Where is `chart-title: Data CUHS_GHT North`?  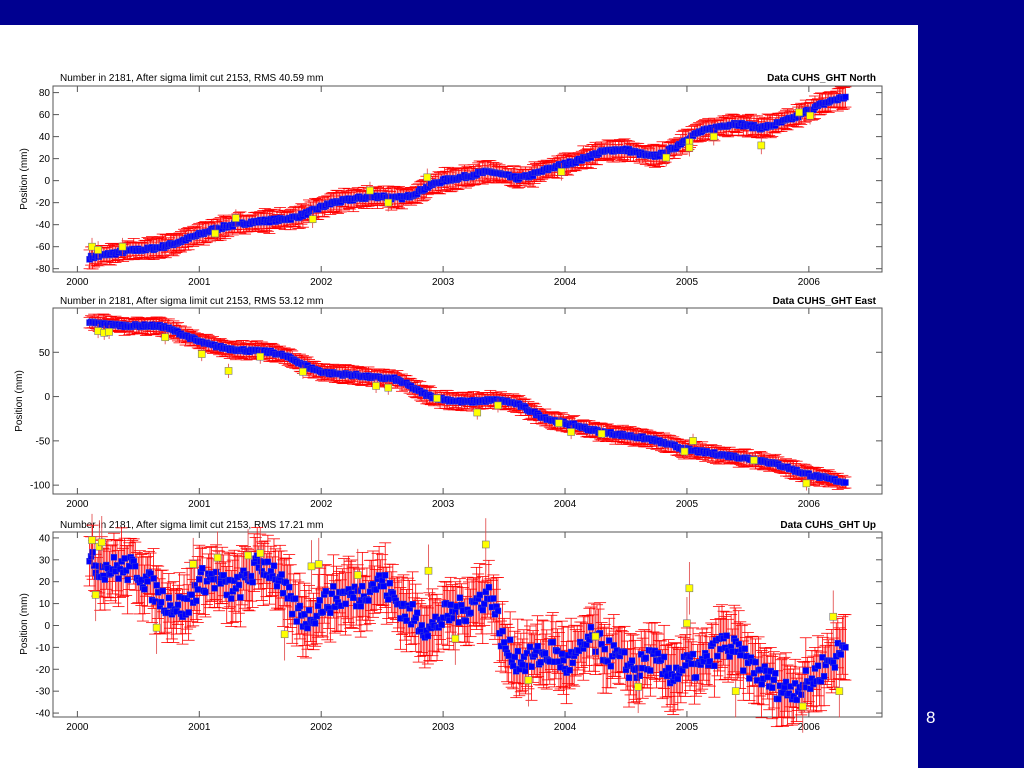
chart-title: Data CUHS_GHT North is located at coordinates (821, 78).